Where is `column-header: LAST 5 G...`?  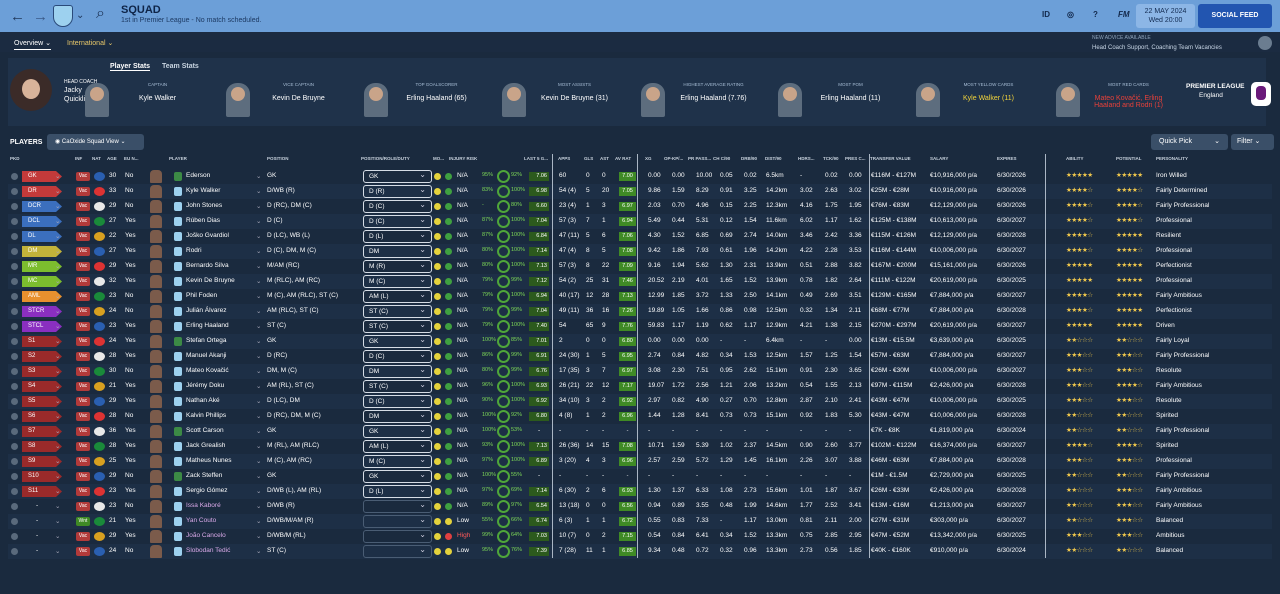
column-header: LAST 5 G... is located at coordinates (536, 158).